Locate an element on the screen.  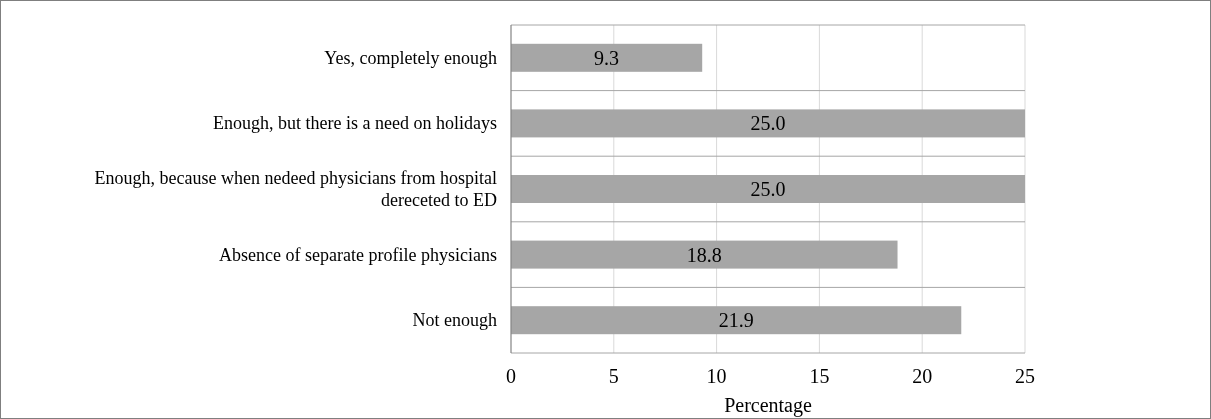
data-label: 18.8 is located at coordinates (704, 254).